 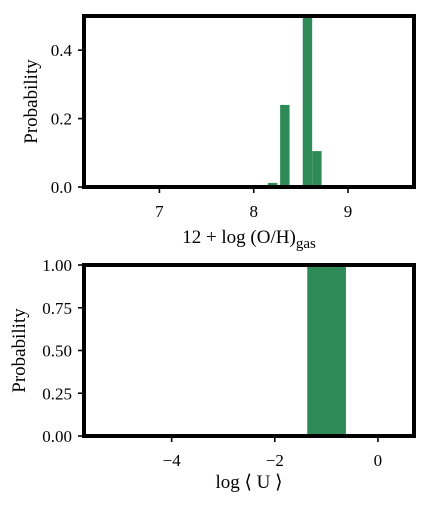 I want to click on x-tick-label: 9, so click(x=348, y=211).